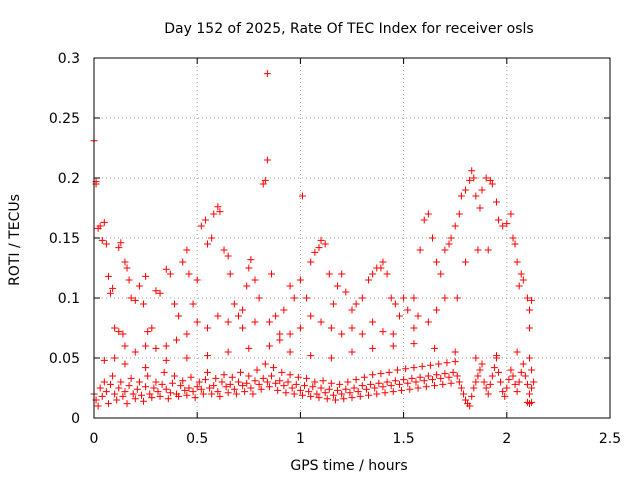 This screenshot has width=640, height=480. Describe the element at coordinates (197, 439) in the screenshot. I see `x-tick-label: 0.5` at that location.